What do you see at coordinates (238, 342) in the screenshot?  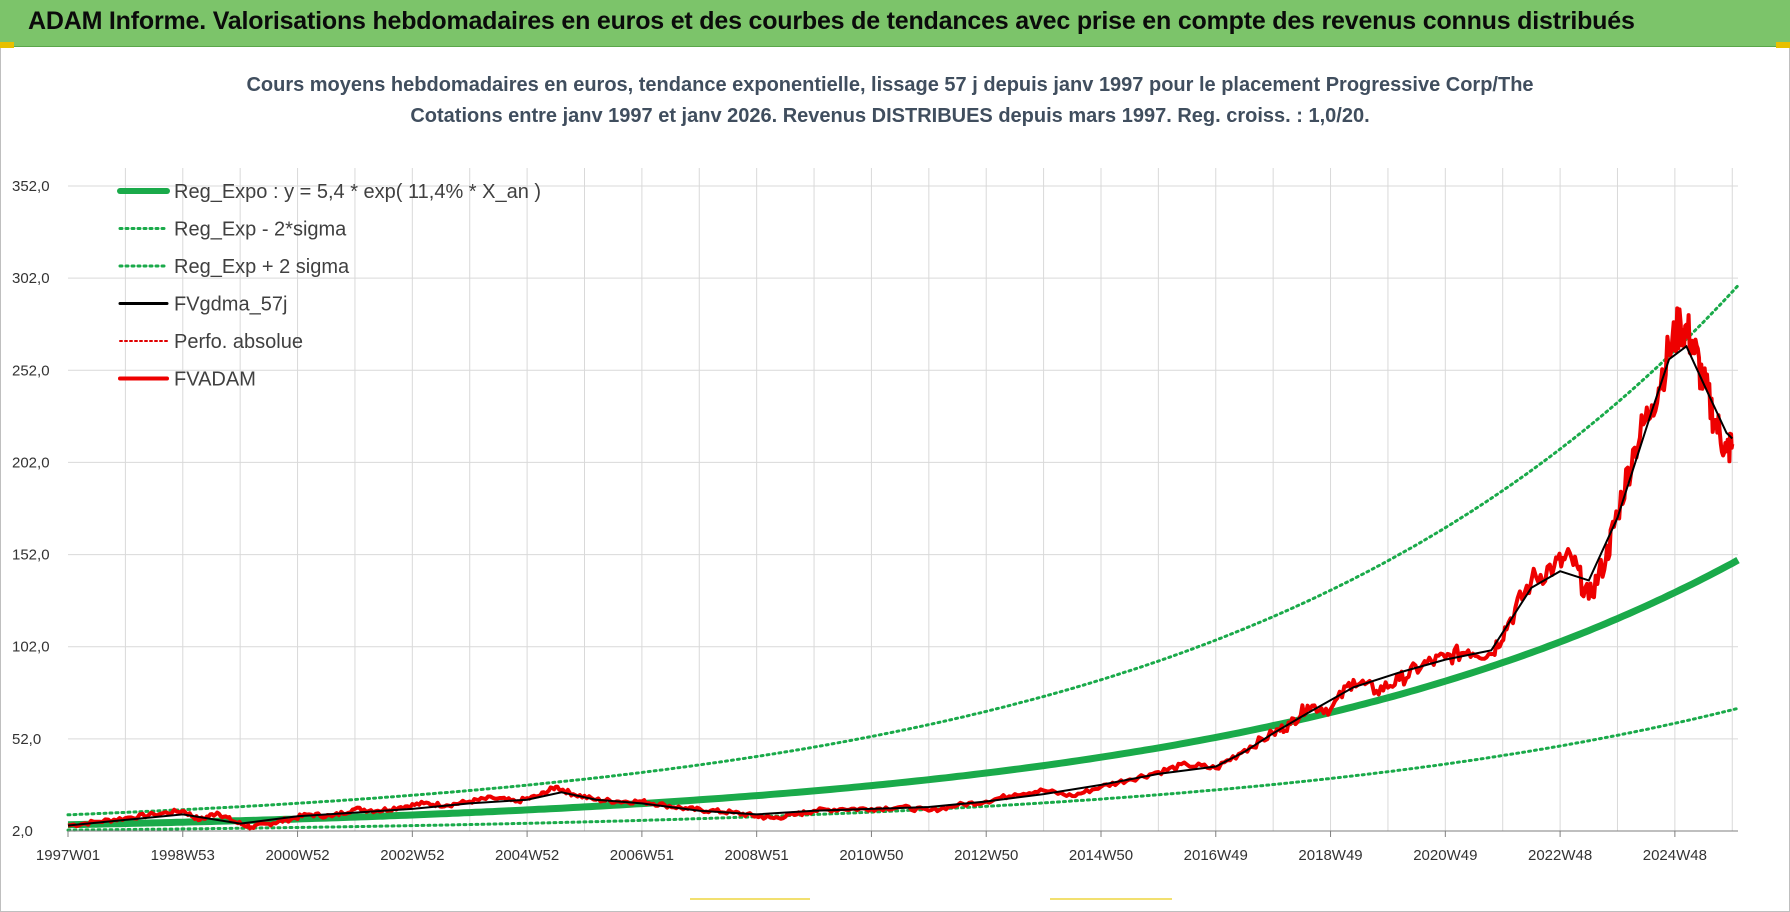 I see `legend-label-perfo: Perfo. absolue` at bounding box center [238, 342].